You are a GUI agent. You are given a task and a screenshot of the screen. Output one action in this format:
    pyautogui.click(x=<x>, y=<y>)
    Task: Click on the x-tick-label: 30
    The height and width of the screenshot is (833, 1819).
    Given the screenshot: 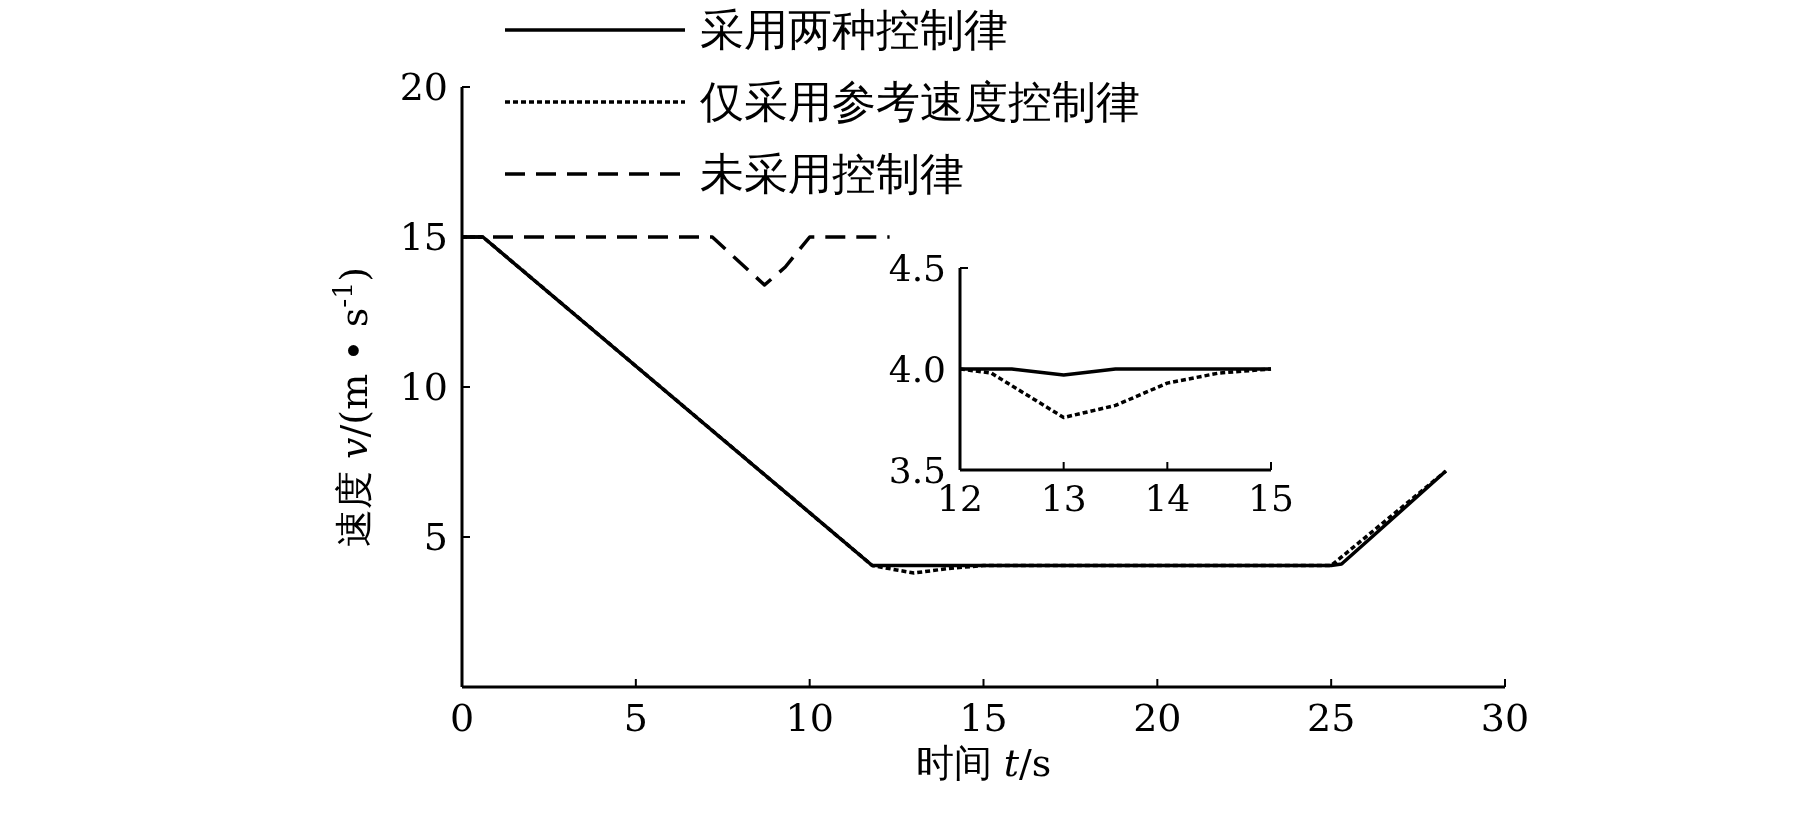 What is the action you would take?
    pyautogui.click(x=1505, y=717)
    